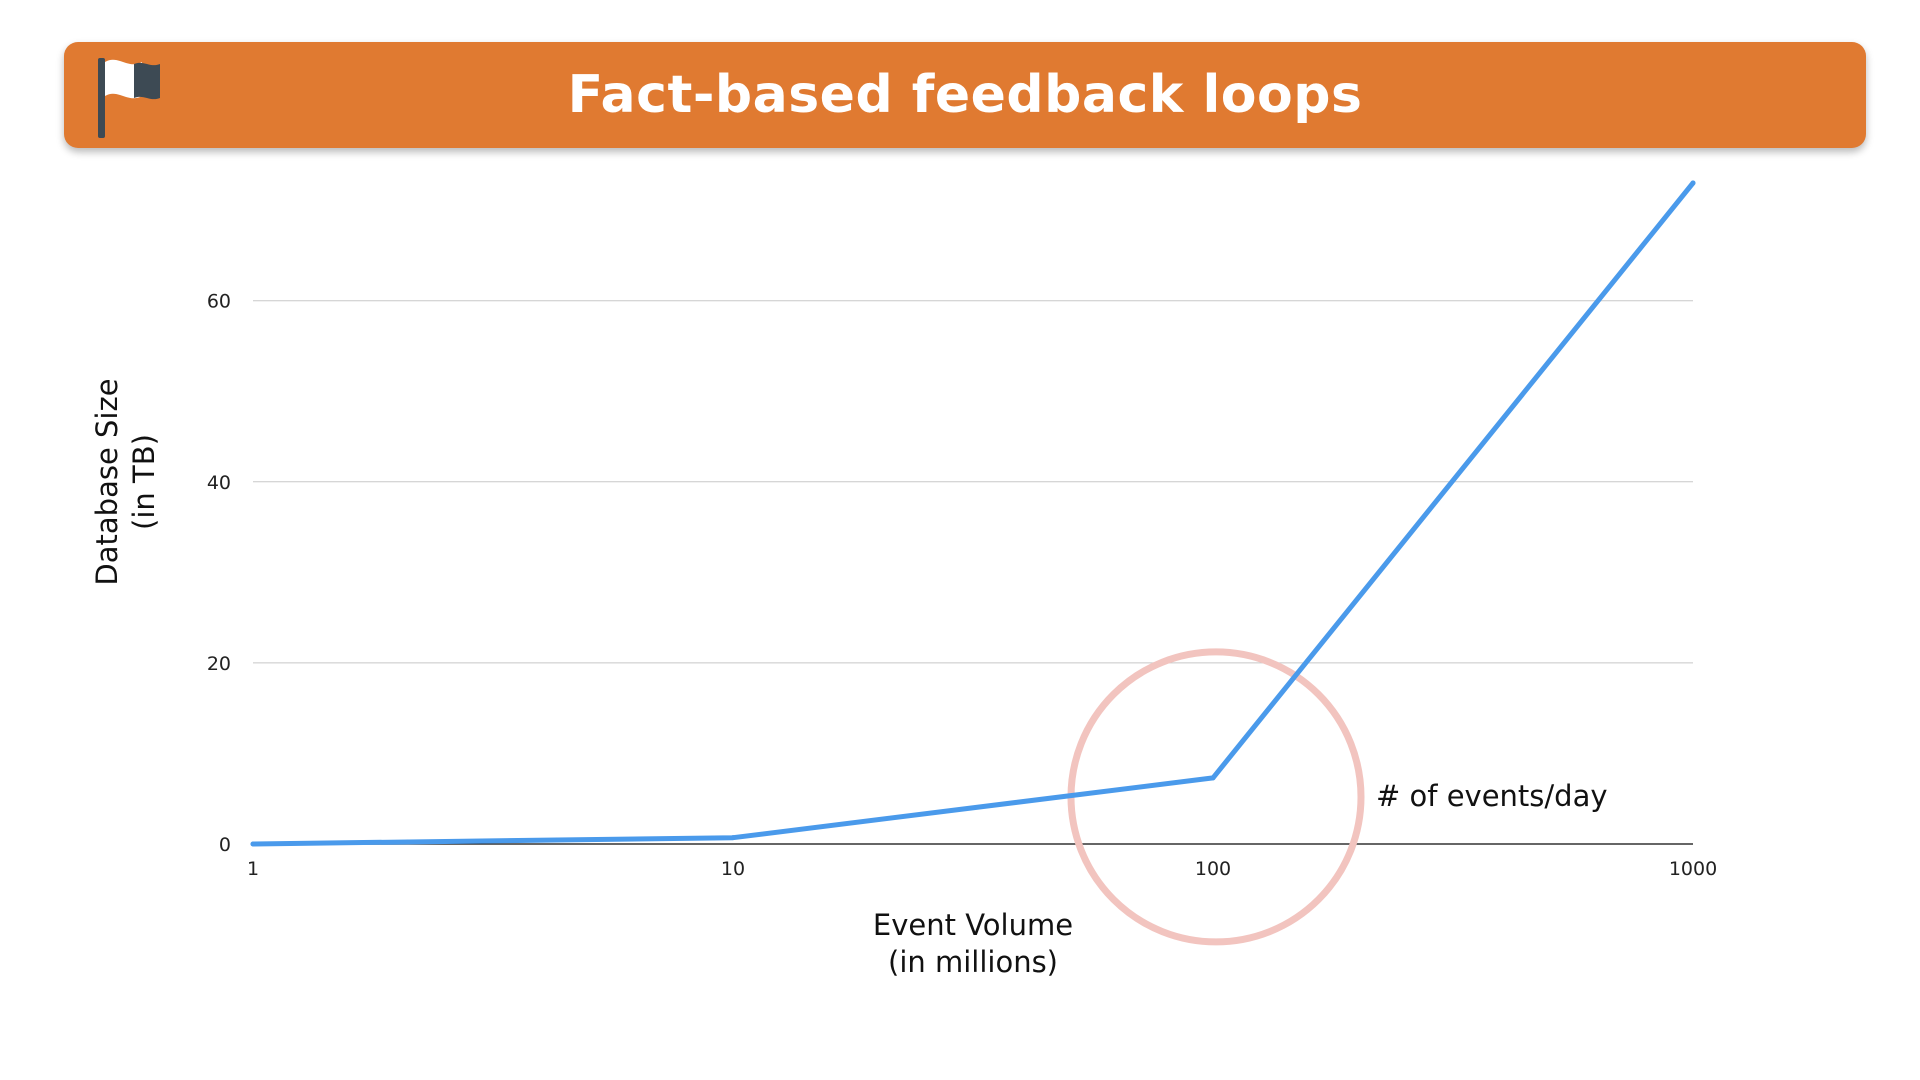 Image resolution: width=1920 pixels, height=1080 pixels. What do you see at coordinates (733, 869) in the screenshot?
I see `x-tick-label: 10` at bounding box center [733, 869].